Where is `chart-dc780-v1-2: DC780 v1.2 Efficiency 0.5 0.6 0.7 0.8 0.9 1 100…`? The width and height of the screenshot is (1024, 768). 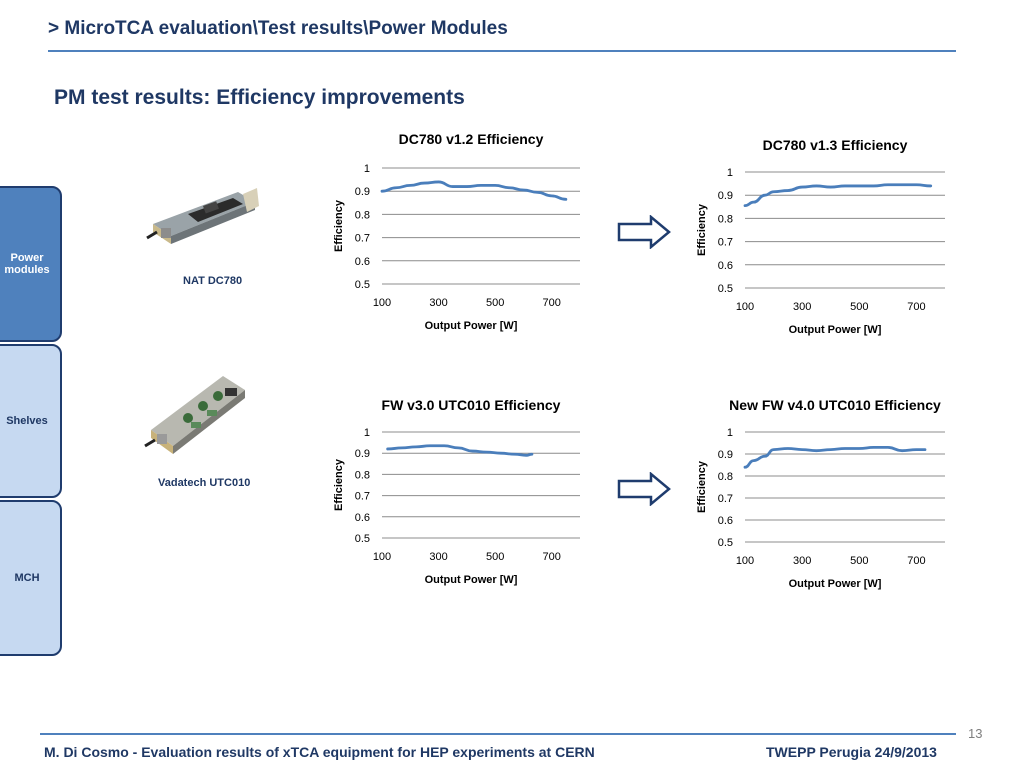 chart-dc780-v1-2: DC780 v1.2 Efficiency 0.5 0.6 0.7 0.8 0.9 1 100… is located at coordinates (450, 233).